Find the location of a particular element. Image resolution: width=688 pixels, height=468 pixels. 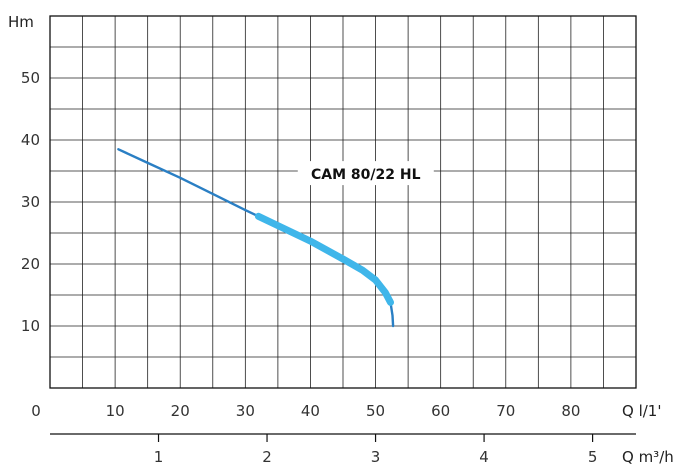

x-tick-label: 80 is located at coordinates (570, 411).